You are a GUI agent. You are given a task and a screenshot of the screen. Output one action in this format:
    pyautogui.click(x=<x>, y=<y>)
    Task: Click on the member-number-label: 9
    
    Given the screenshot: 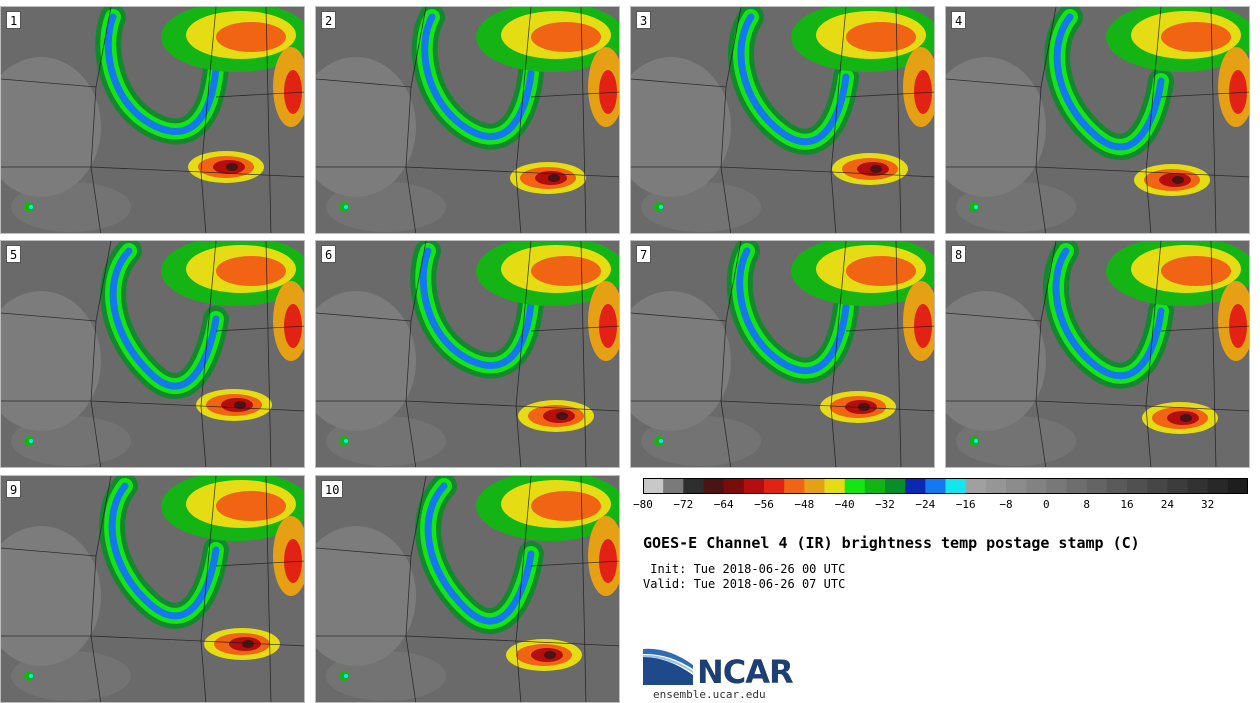 What is the action you would take?
    pyautogui.click(x=14, y=489)
    